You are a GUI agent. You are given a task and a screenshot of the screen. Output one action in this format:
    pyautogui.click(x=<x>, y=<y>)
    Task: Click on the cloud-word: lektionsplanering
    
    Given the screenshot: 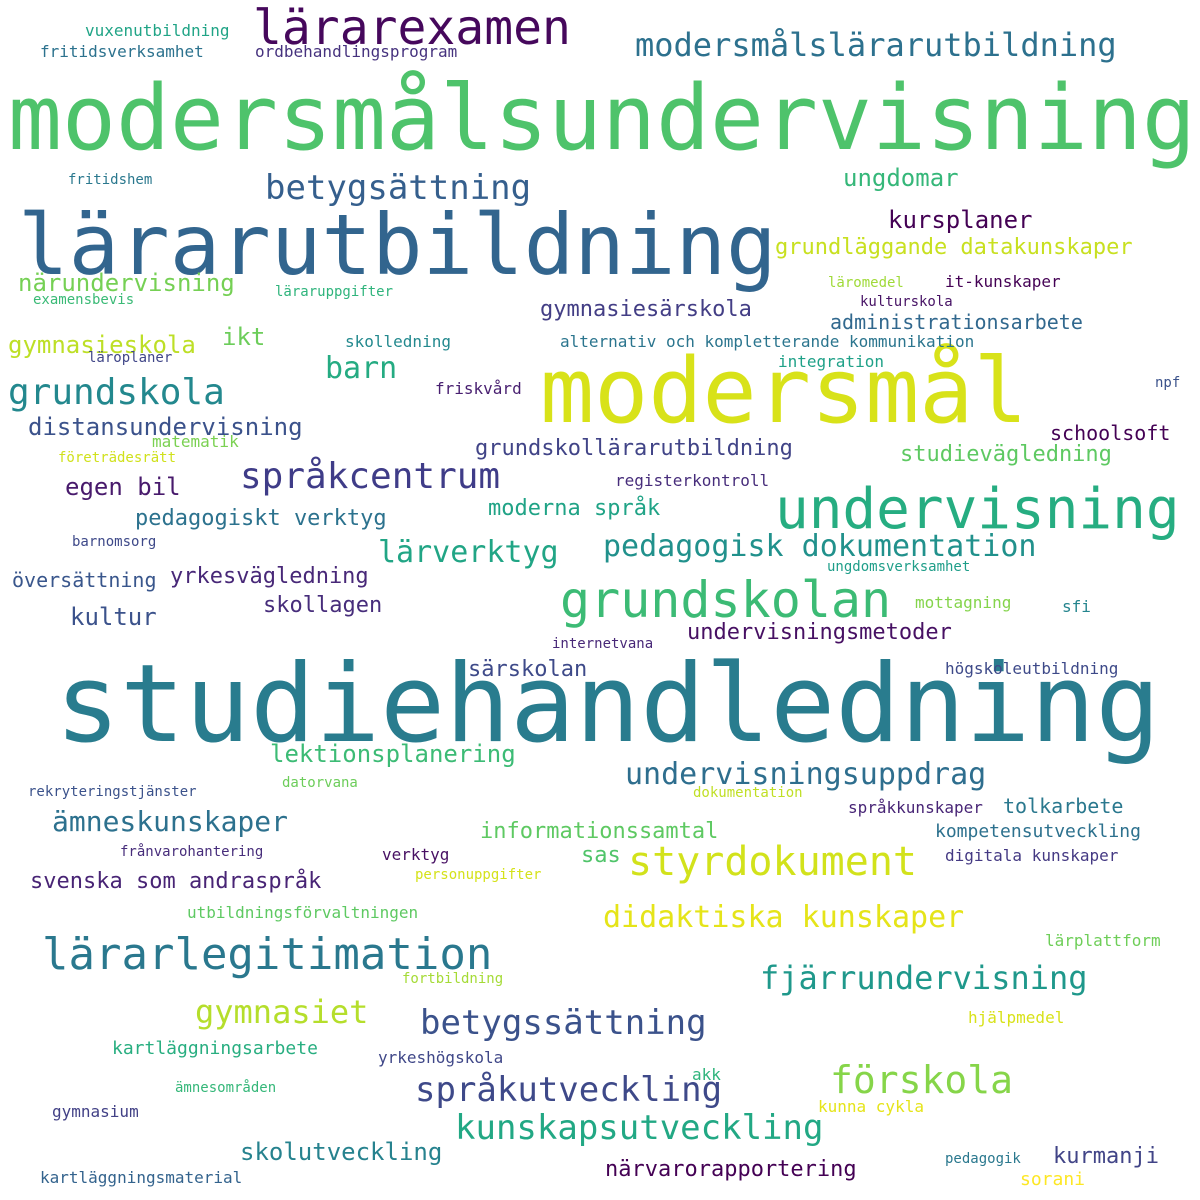 What is the action you would take?
    pyautogui.click(x=393, y=754)
    